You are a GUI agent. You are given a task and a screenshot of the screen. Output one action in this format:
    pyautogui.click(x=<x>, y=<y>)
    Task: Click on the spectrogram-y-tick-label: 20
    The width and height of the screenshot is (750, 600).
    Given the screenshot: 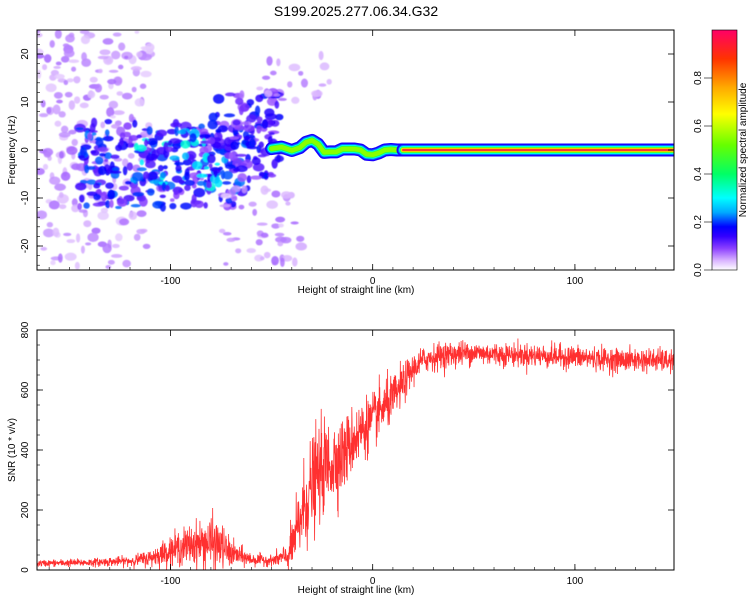 What is the action you would take?
    pyautogui.click(x=25, y=54)
    